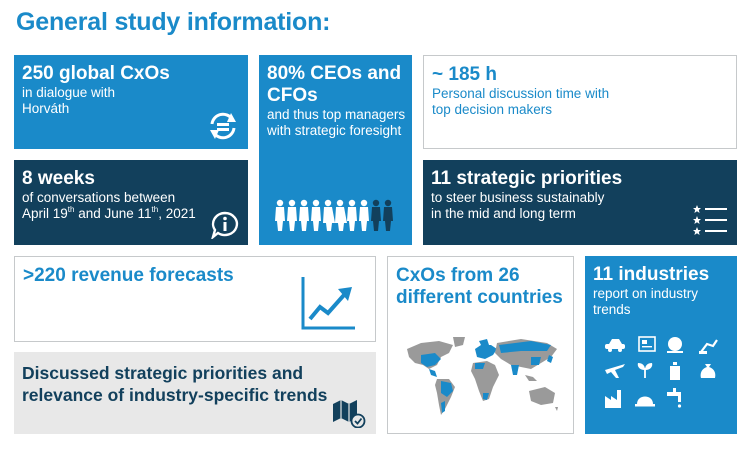 The image size is (750, 450). Describe the element at coordinates (675, 371) in the screenshot. I see `bottle-icon` at that location.